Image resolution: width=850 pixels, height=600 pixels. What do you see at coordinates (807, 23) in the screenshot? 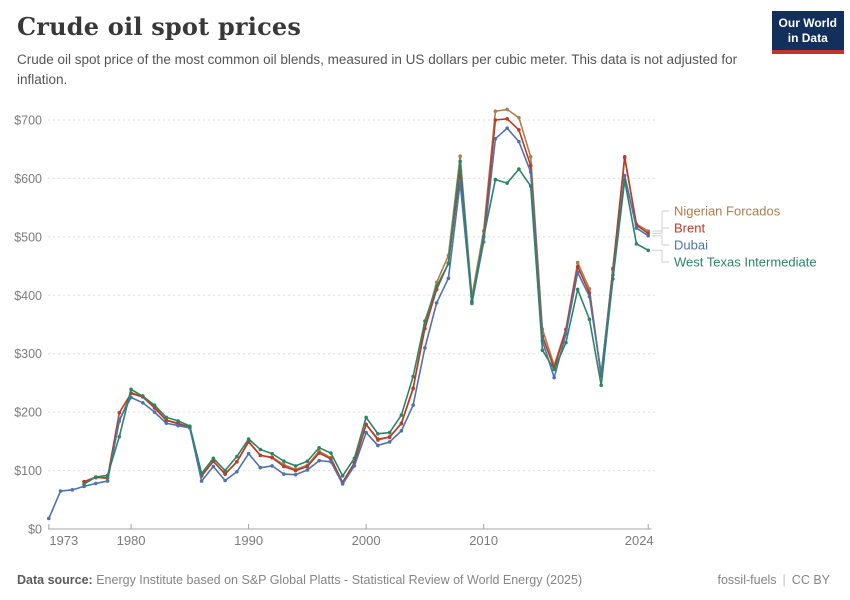
I see `owid-logo-line1: Our World` at bounding box center [807, 23].